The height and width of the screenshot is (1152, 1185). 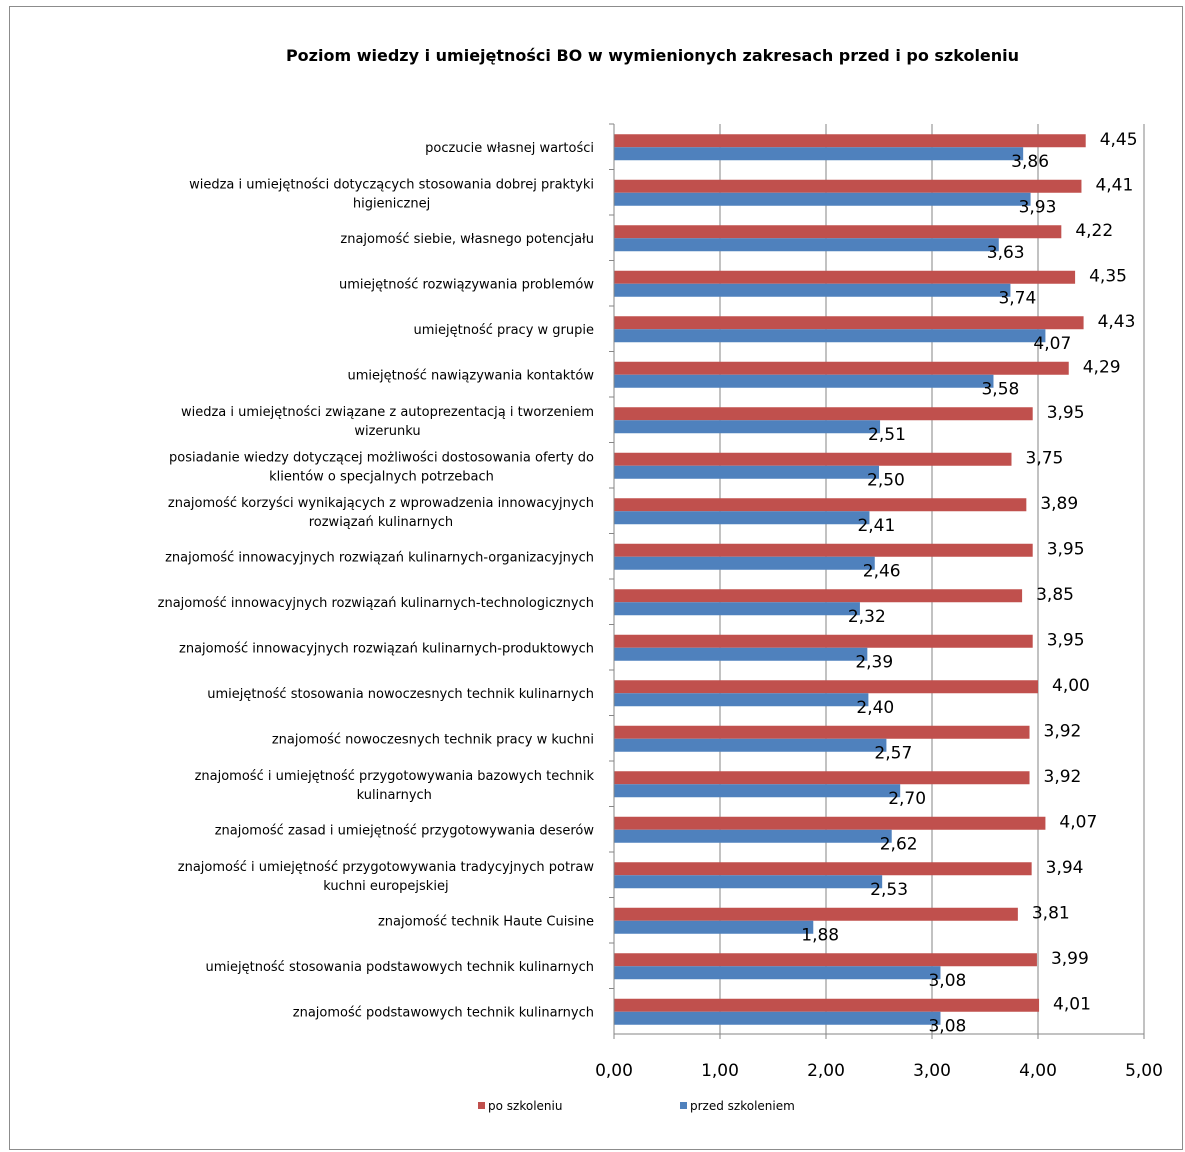 What do you see at coordinates (899, 844) in the screenshot?
I see `value-label-przed-szkoleniem: 2,62` at bounding box center [899, 844].